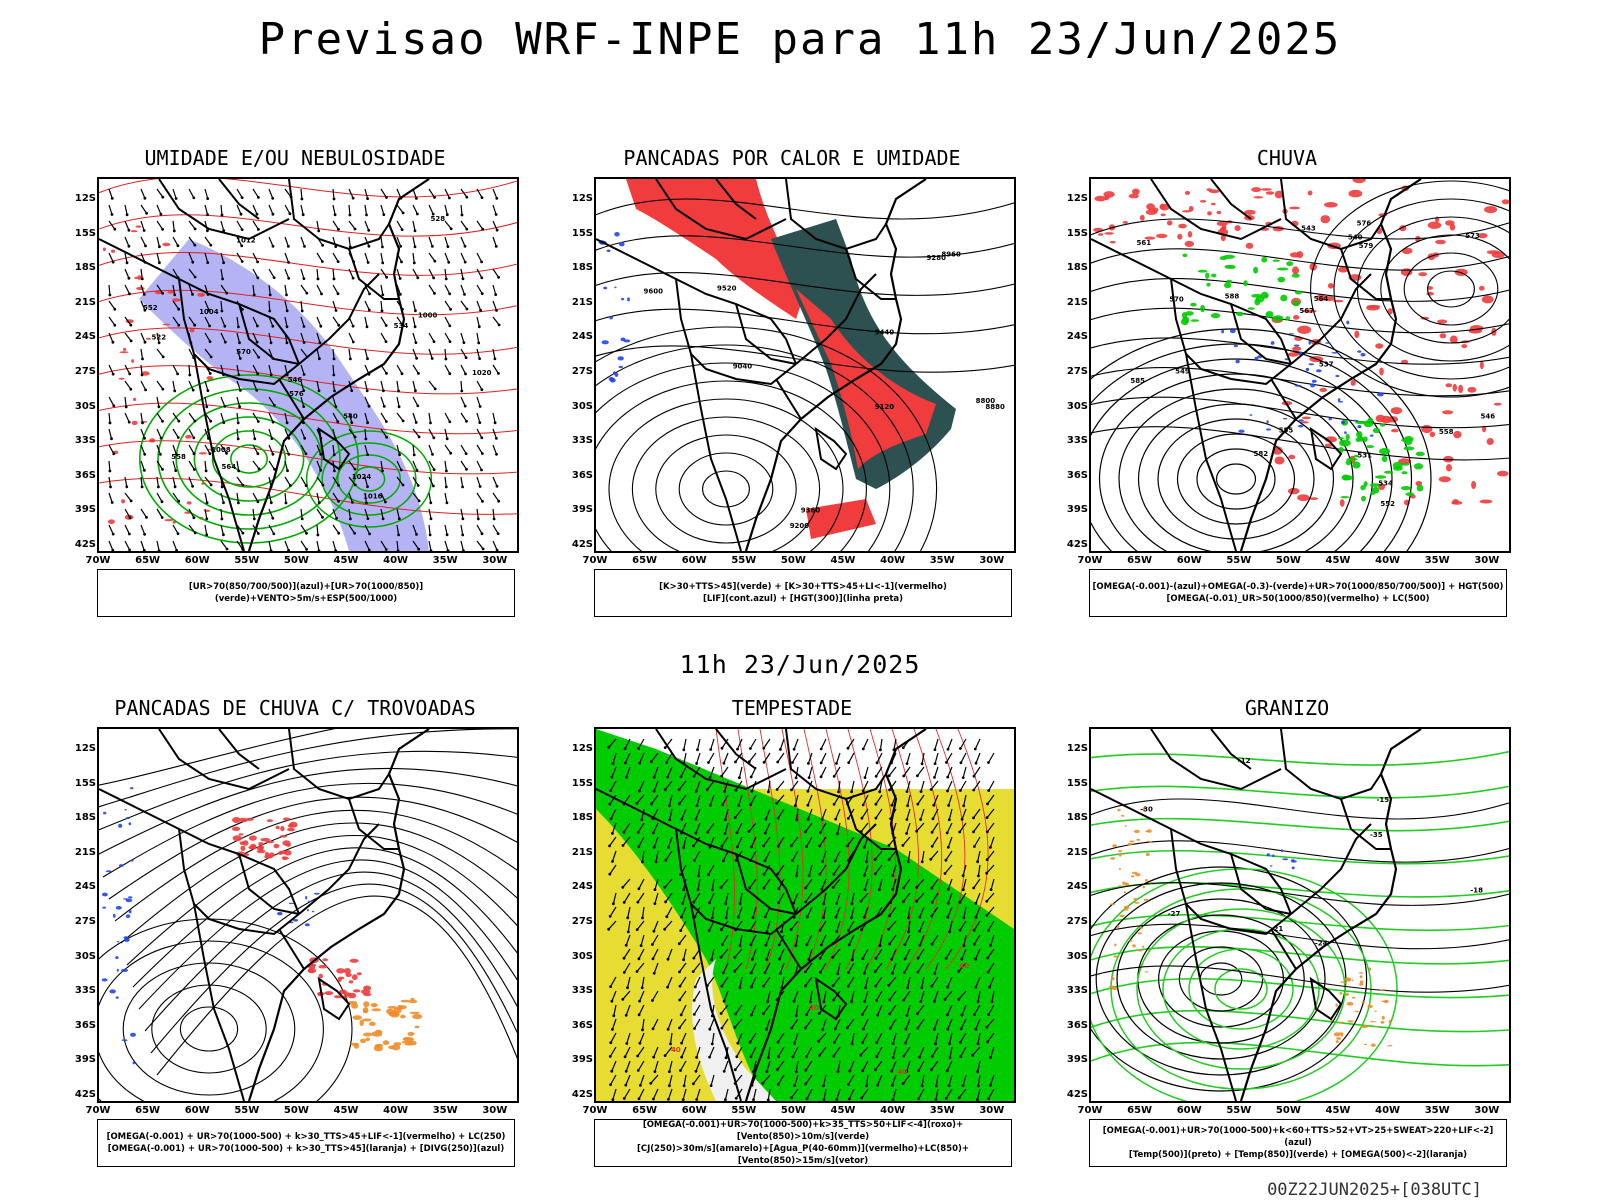  I want to click on contour-label: 576, so click(296, 394).